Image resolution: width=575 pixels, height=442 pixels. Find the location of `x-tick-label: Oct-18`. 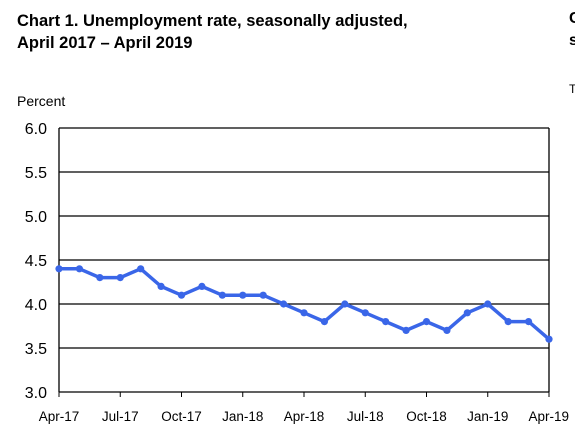

x-tick-label: Oct-18 is located at coordinates (426, 416).